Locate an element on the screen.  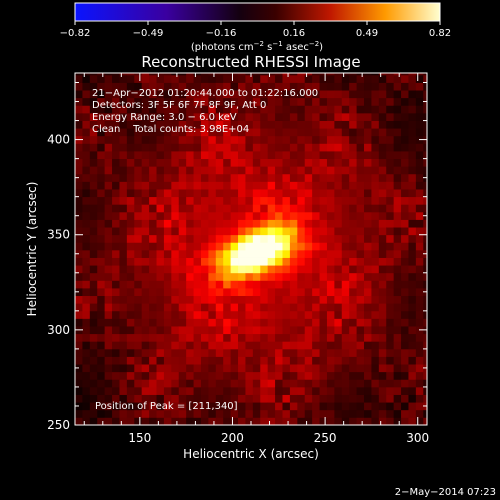
annotation-clean: Clean Total counts: 3.98E+04 is located at coordinates (170, 129).